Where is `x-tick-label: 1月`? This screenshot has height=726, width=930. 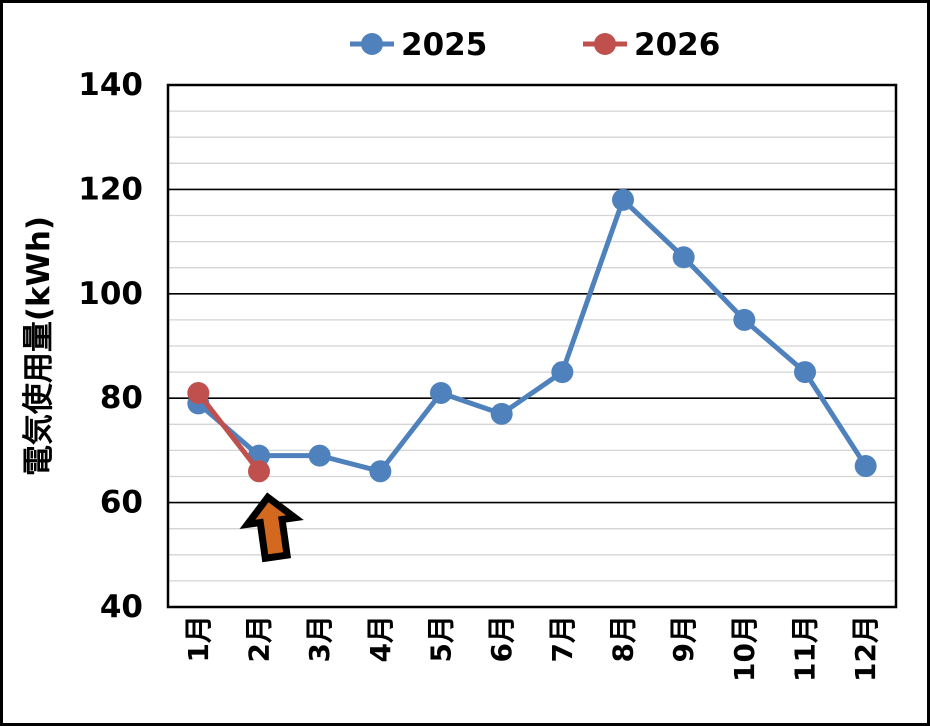
x-tick-label: 1月 is located at coordinates (198, 638).